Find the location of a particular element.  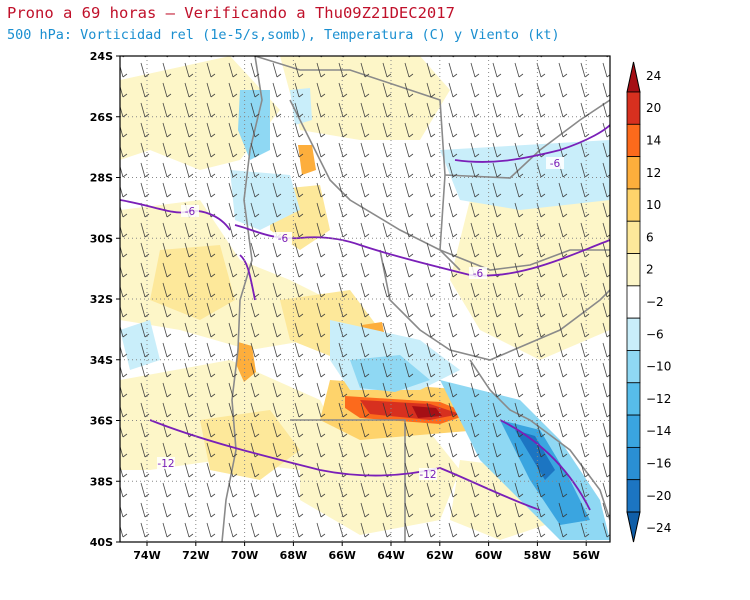

colorbar-label: −12 is located at coordinates (658, 399).